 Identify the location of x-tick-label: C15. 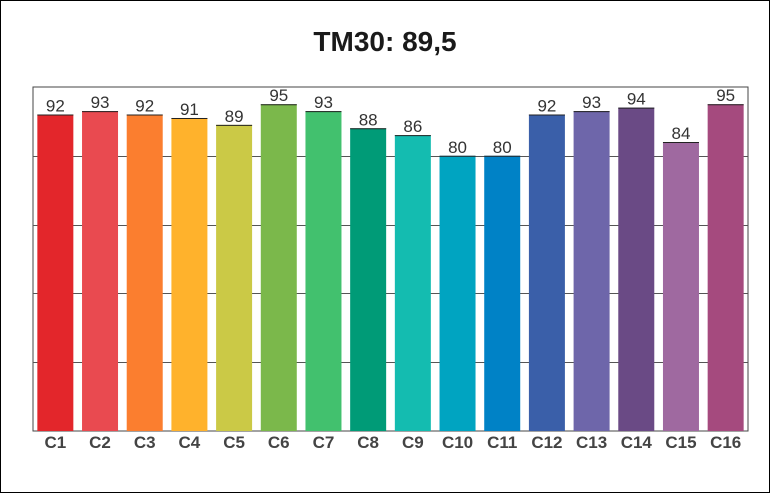
(680, 442).